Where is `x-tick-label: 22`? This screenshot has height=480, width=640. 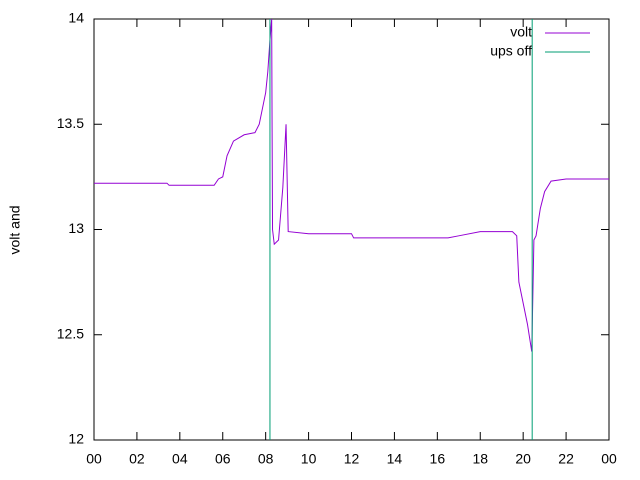
x-tick-label: 22 is located at coordinates (566, 459).